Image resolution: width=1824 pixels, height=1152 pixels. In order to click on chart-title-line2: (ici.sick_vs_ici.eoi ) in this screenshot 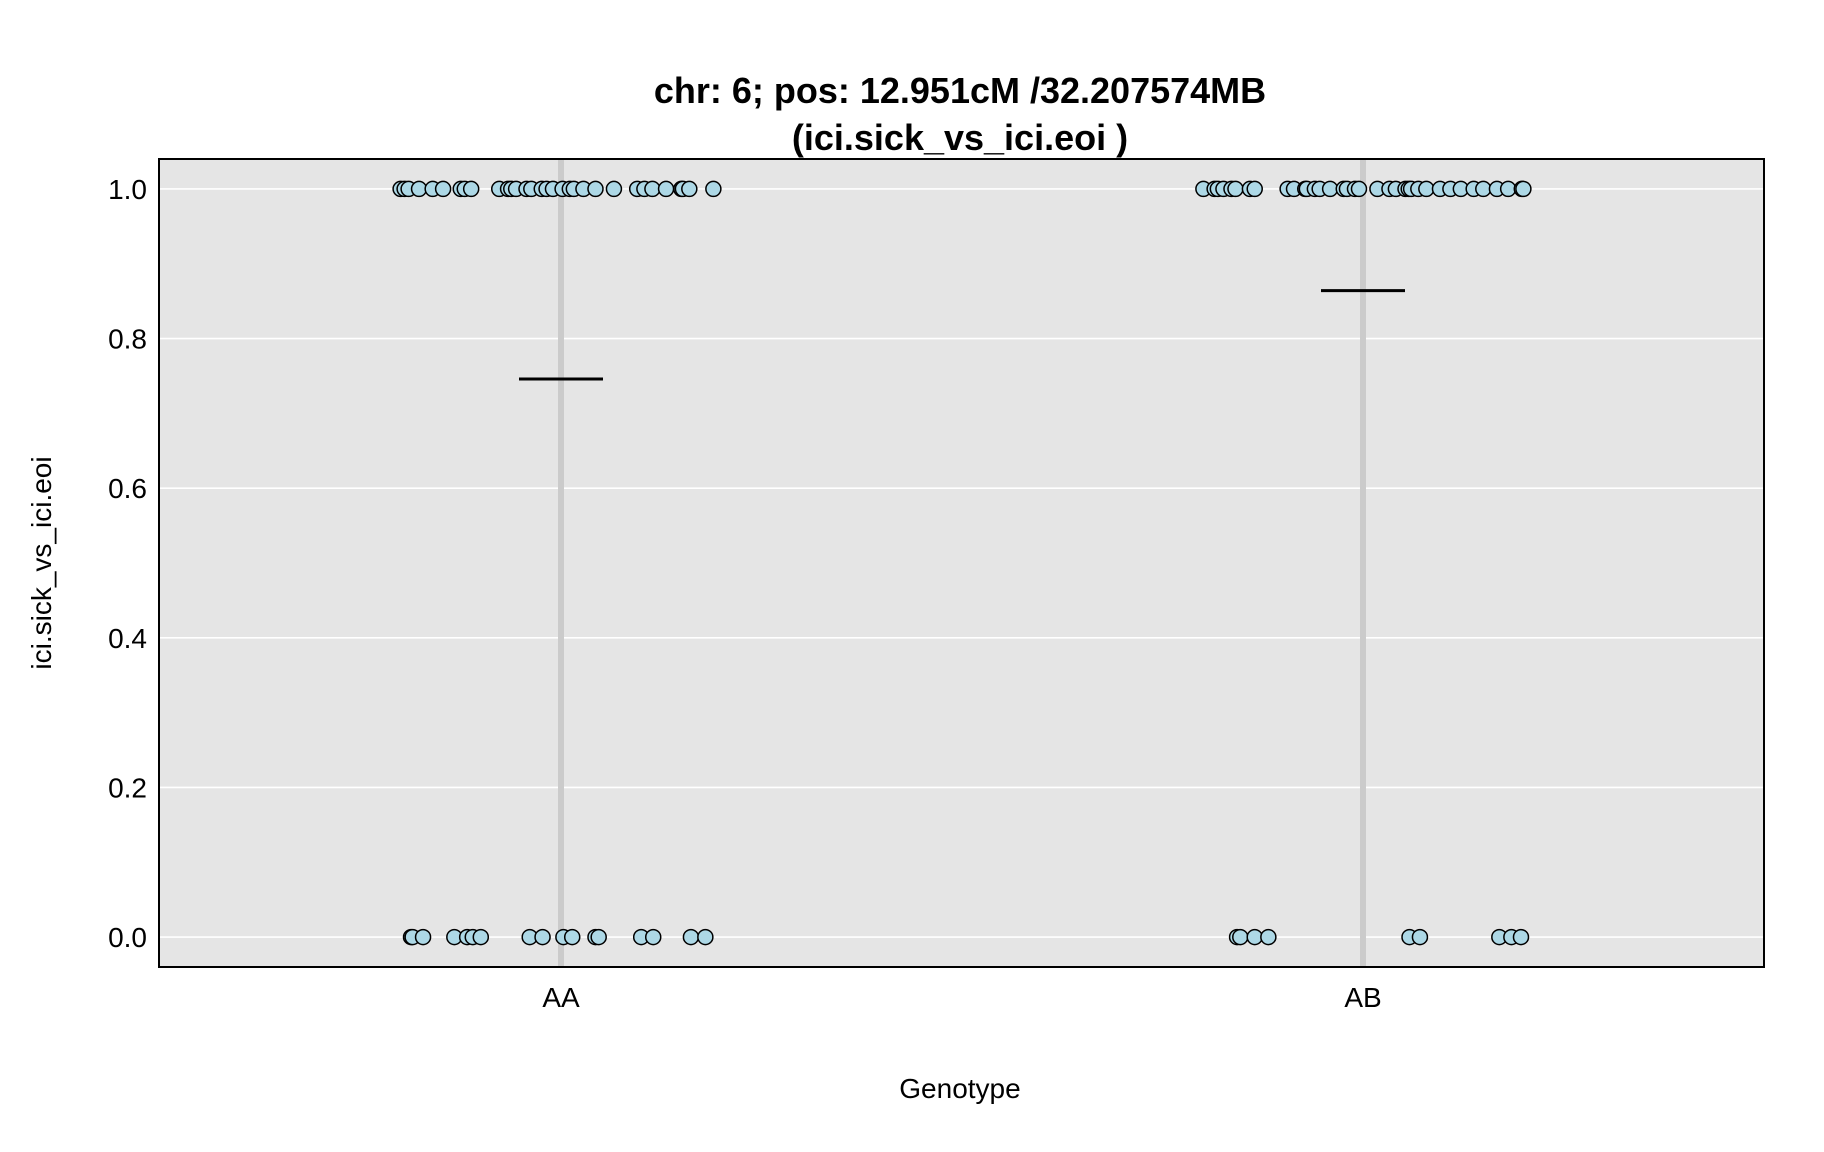, I will do `click(960, 137)`.